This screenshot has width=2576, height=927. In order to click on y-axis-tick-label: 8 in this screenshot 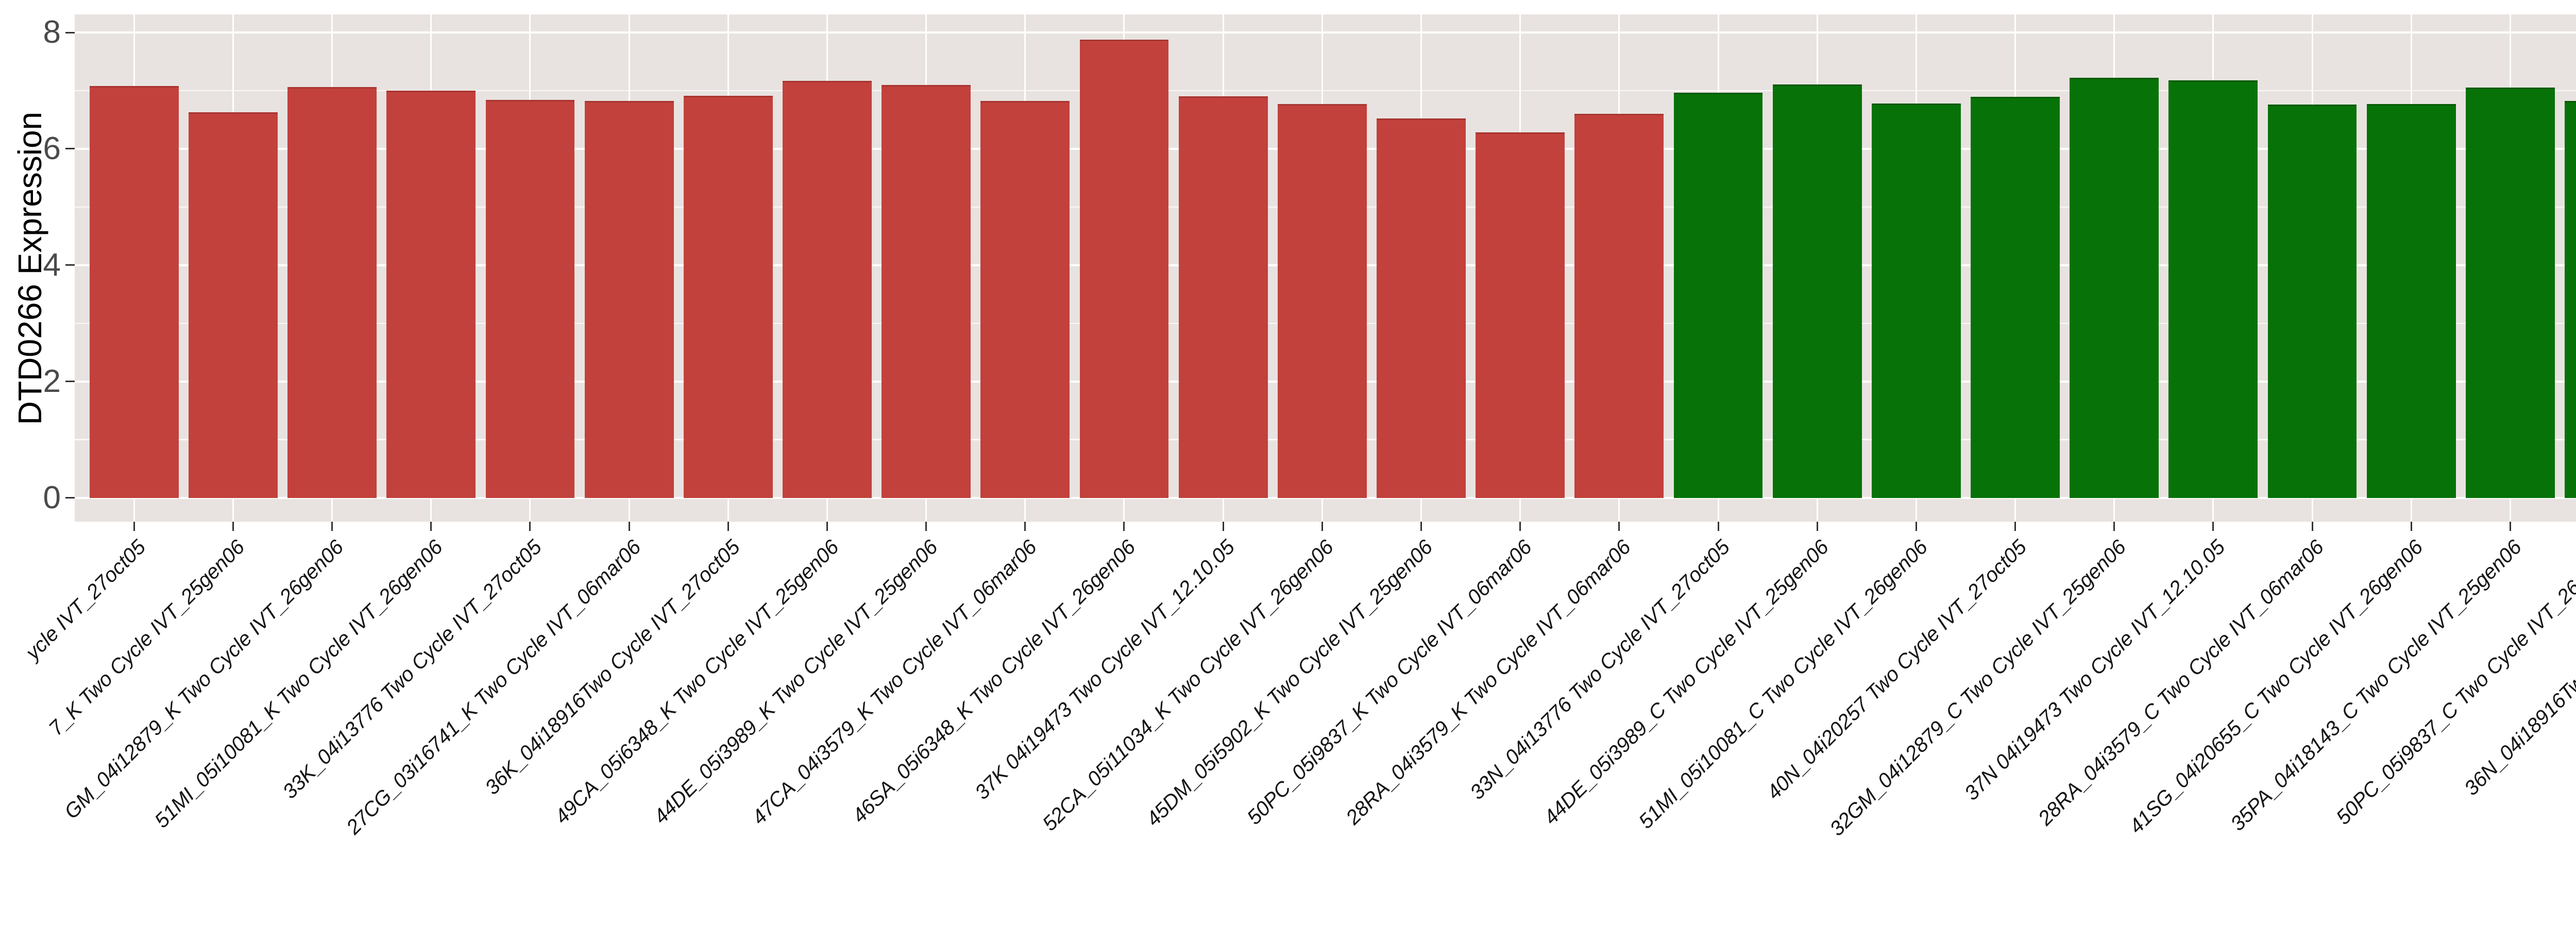, I will do `click(52, 32)`.